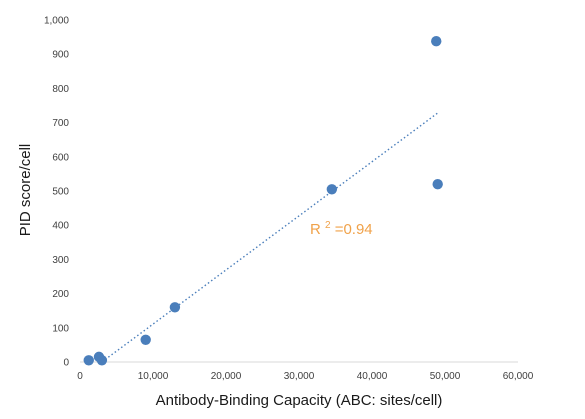  I want to click on x-tick-labels: 0 10,000 20,000 30,000 40,000 50,000 60,000, so click(305, 376).